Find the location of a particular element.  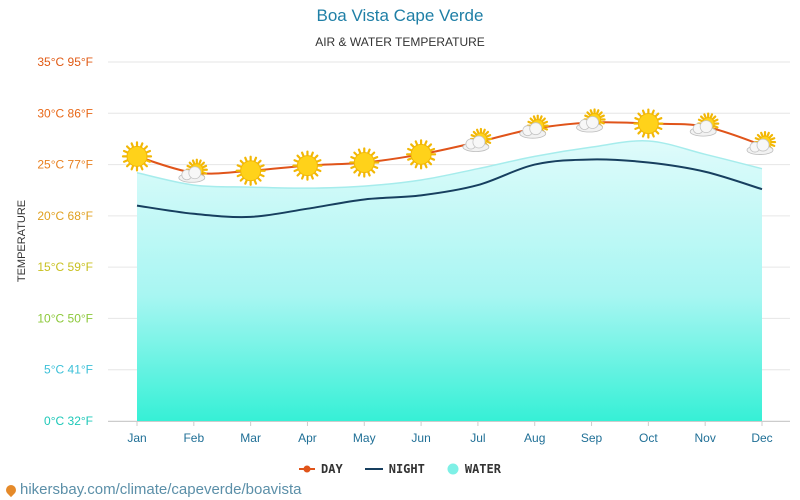

x-tick-label: Mar is located at coordinates (250, 438).